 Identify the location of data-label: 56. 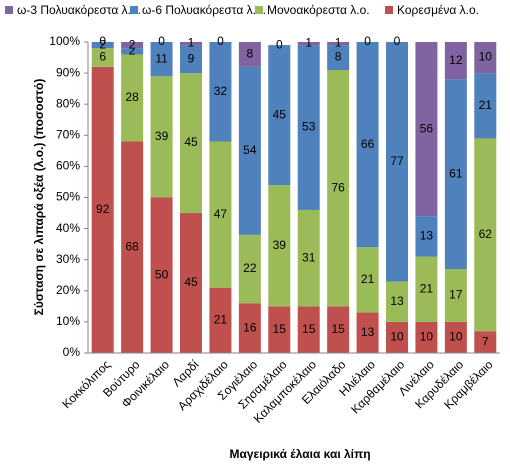
(427, 128).